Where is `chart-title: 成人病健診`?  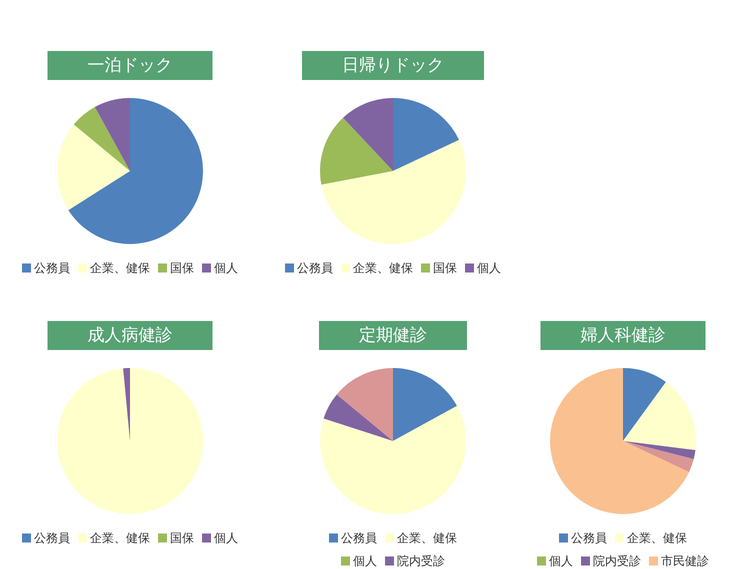
chart-title: 成人病健診 is located at coordinates (130, 336).